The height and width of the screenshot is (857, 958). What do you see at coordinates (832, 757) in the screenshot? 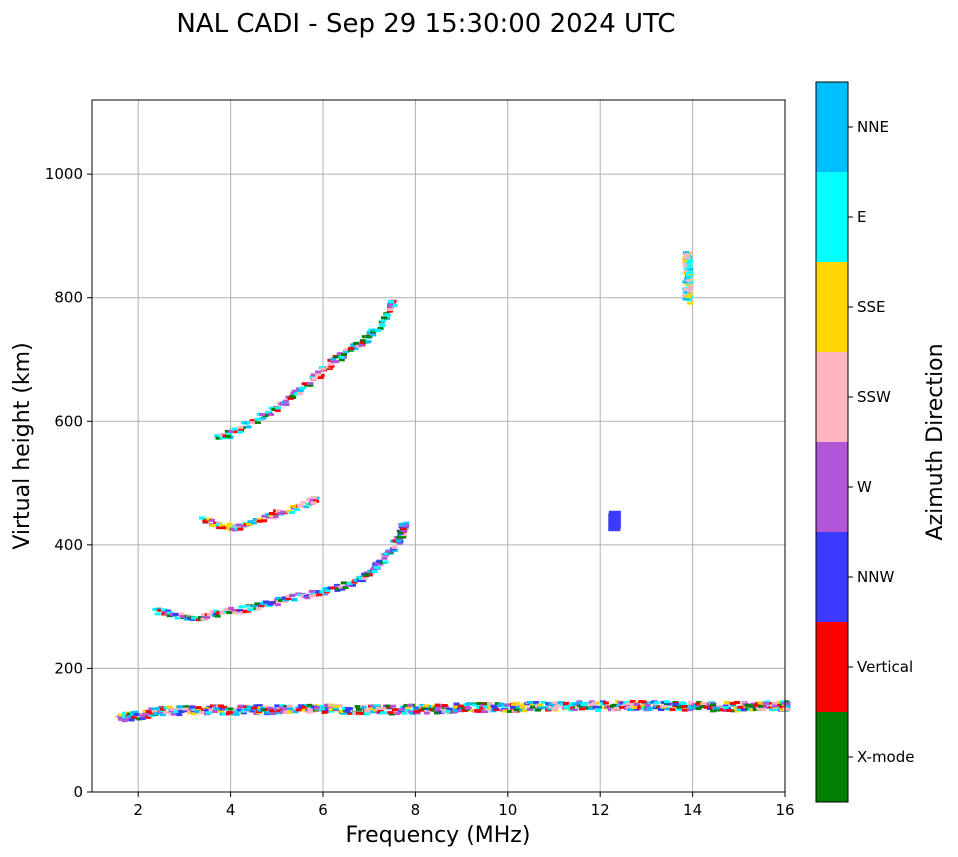
I see `colorbar-segment-x-mode` at bounding box center [832, 757].